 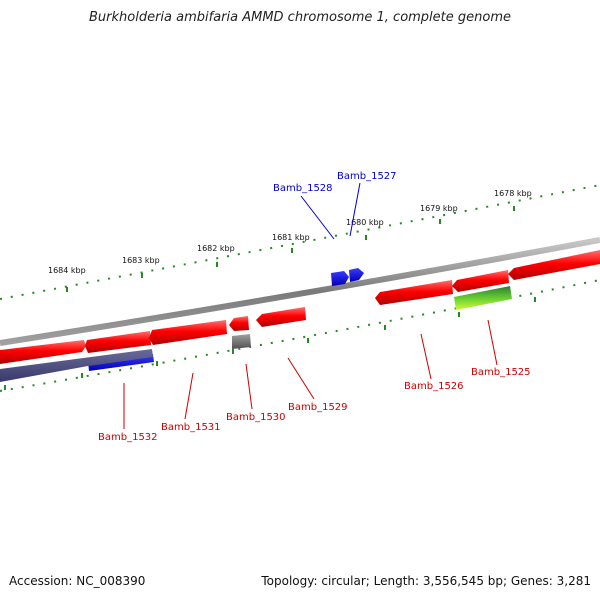 What do you see at coordinates (291, 237) in the screenshot?
I see `tick-label-1681: 1681 kbp` at bounding box center [291, 237].